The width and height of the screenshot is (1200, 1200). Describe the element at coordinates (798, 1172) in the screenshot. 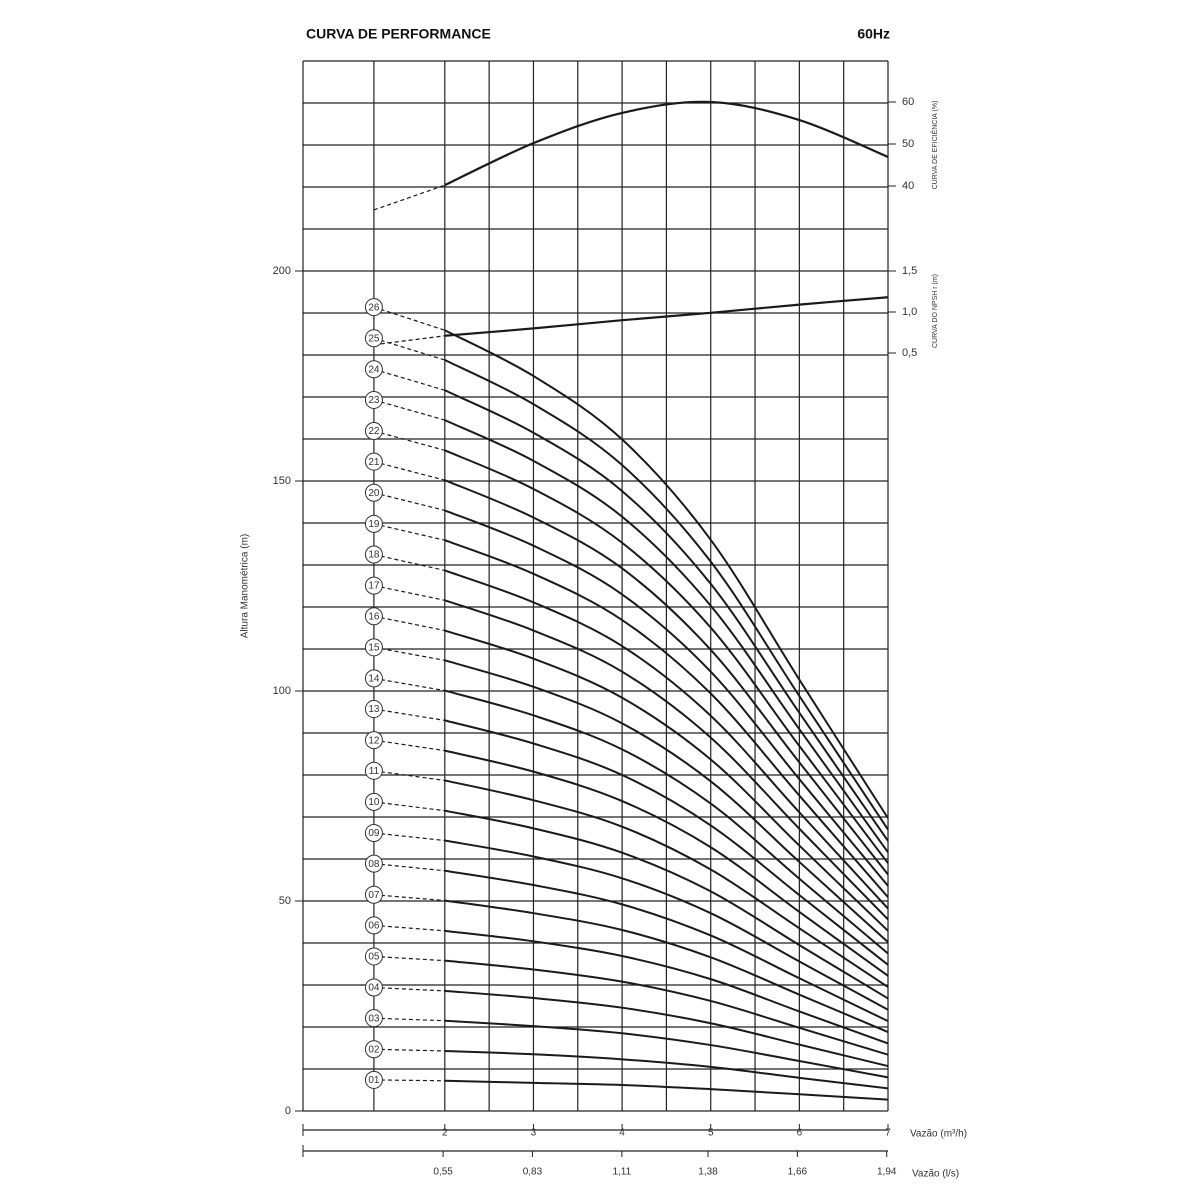

I see `x2-tick-label: 1,66` at that location.